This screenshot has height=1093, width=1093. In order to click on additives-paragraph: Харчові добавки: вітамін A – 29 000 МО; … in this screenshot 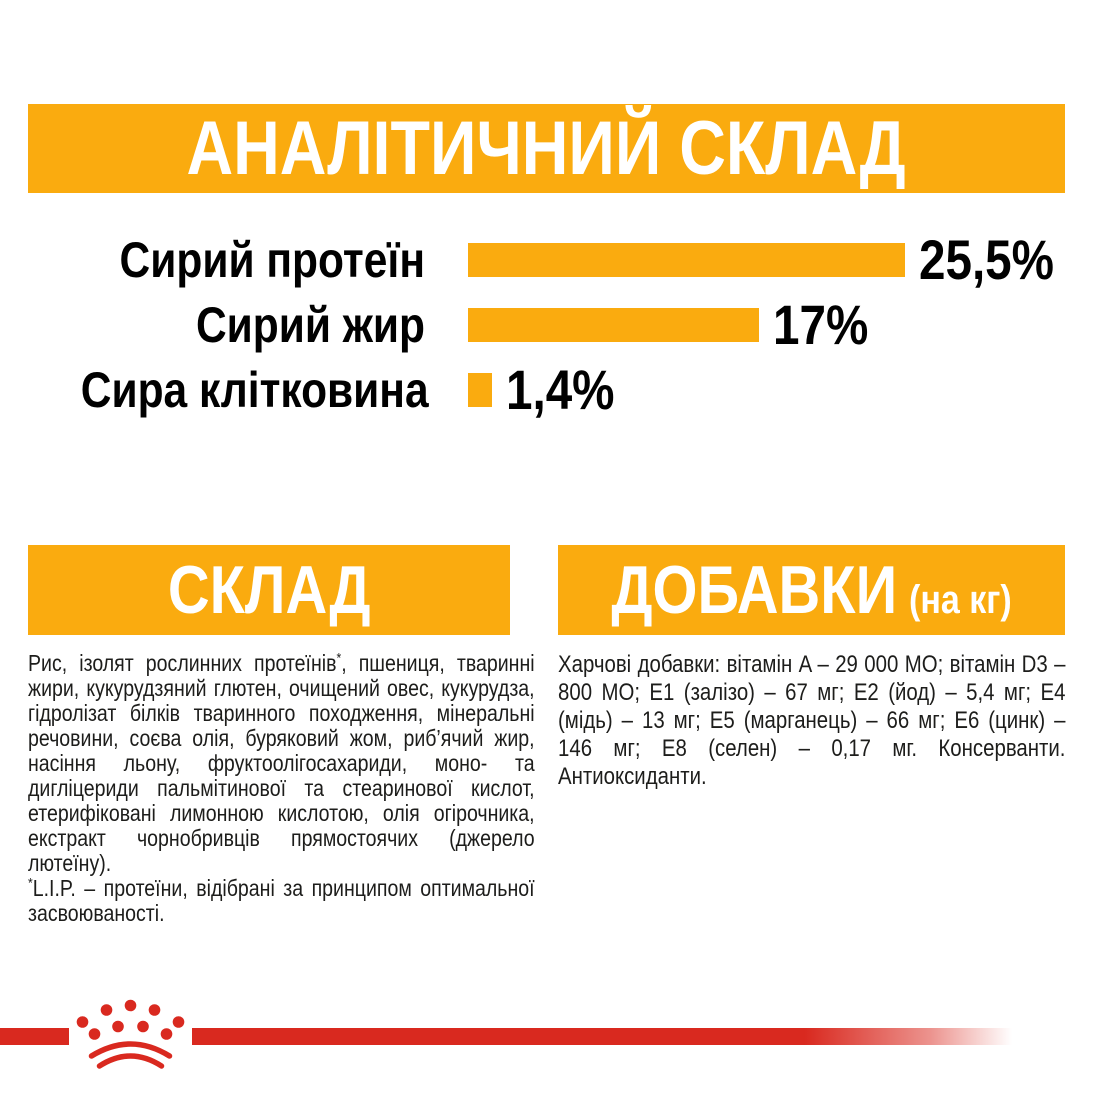, I will do `click(812, 720)`.